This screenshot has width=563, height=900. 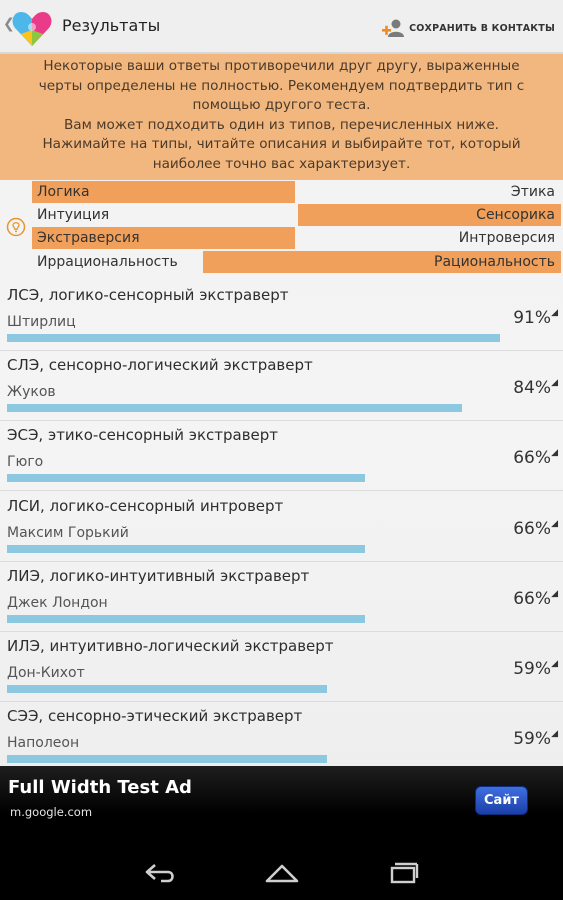 I want to click on type-title: ИЛЭ, интуитивно-логический экстраверт, so click(x=170, y=645).